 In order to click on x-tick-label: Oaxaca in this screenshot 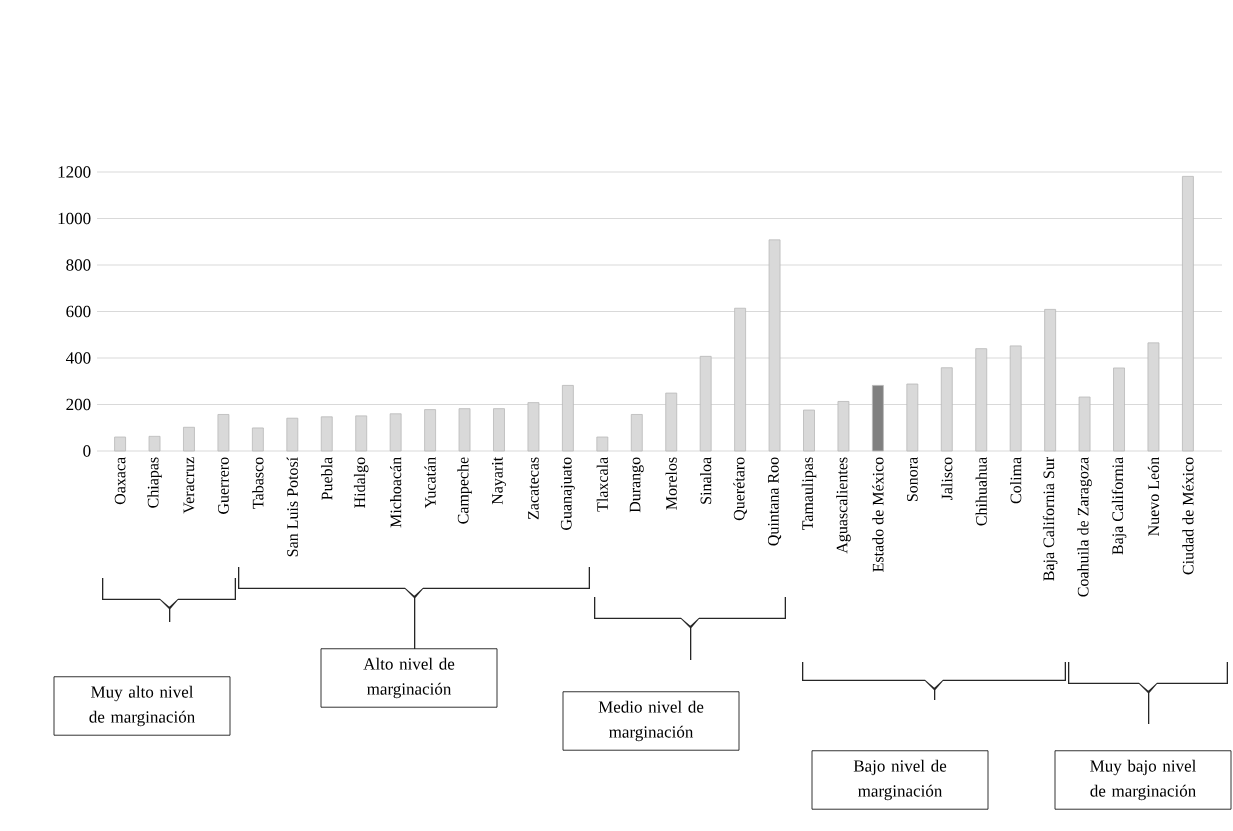, I will do `click(120, 481)`.